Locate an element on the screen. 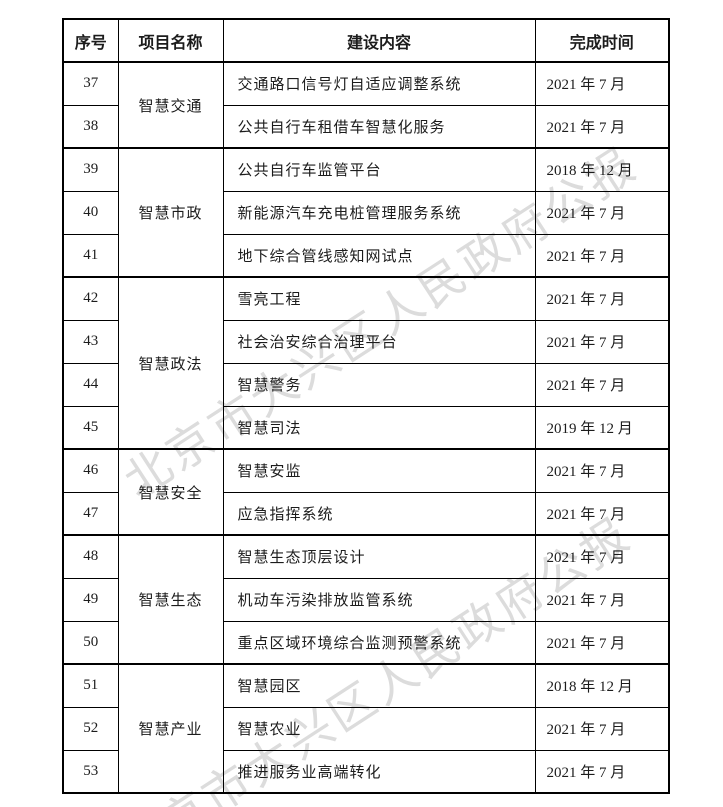 This screenshot has width=723, height=807. content-cell: 重点区域环境综合监测预警系统 is located at coordinates (379, 642).